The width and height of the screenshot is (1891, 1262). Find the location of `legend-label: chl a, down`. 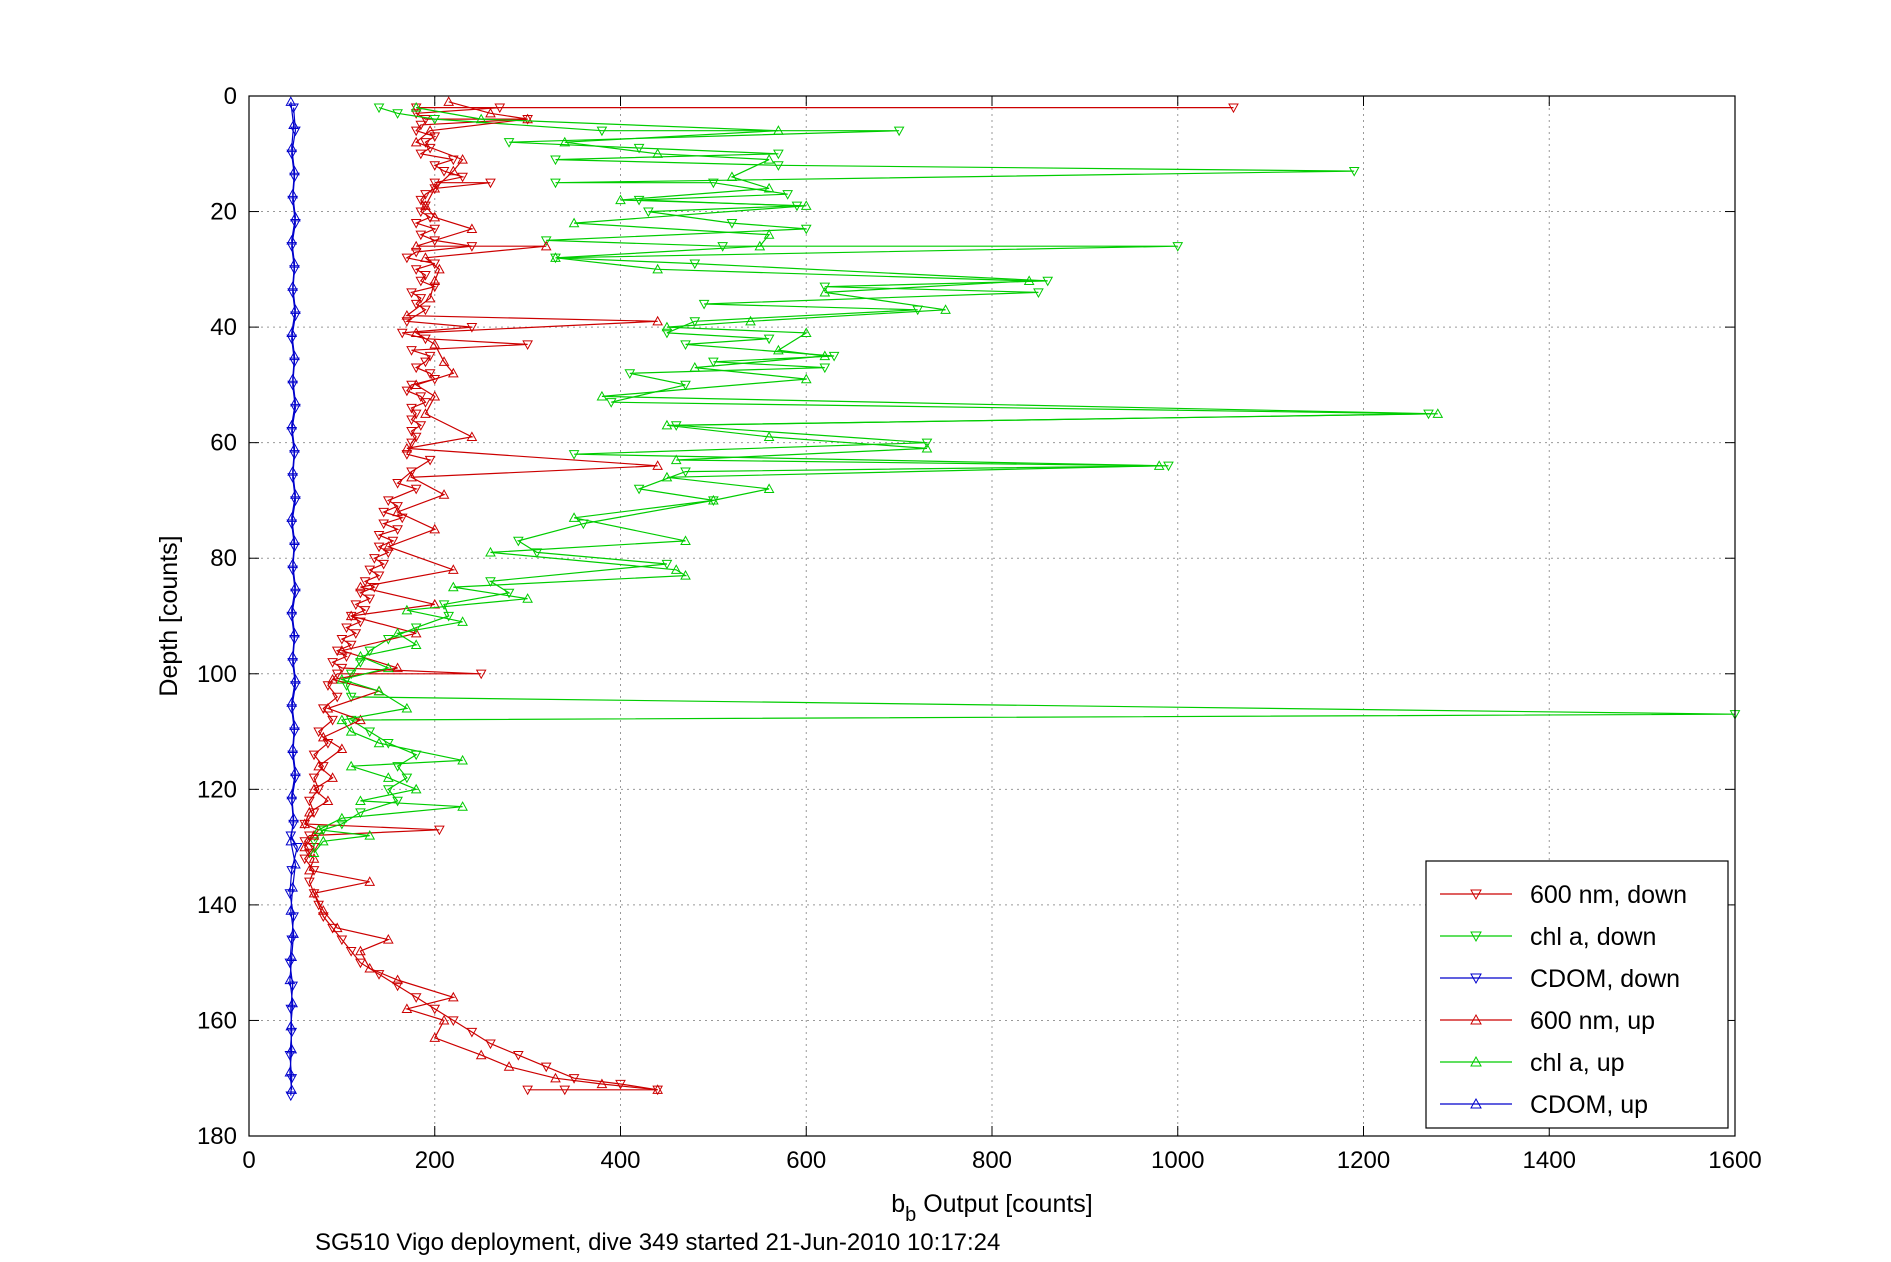

legend-label: chl a, down is located at coordinates (1593, 937).